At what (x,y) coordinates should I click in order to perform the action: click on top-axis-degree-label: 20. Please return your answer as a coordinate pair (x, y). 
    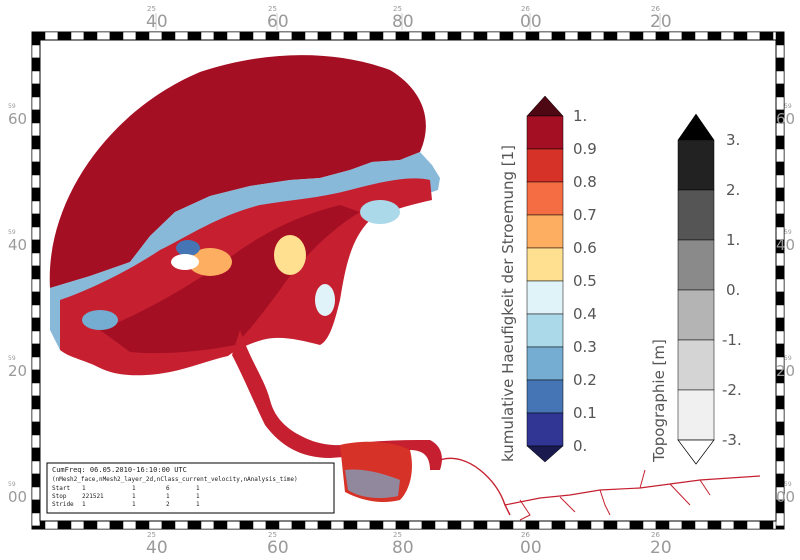
    Looking at the image, I should click on (661, 22).